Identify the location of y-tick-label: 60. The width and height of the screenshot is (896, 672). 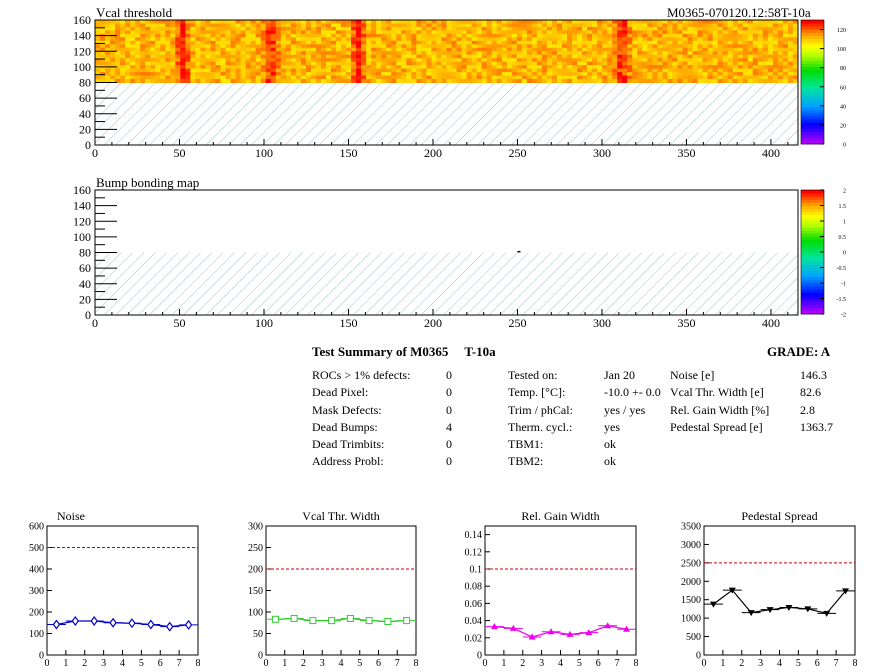
(85, 98).